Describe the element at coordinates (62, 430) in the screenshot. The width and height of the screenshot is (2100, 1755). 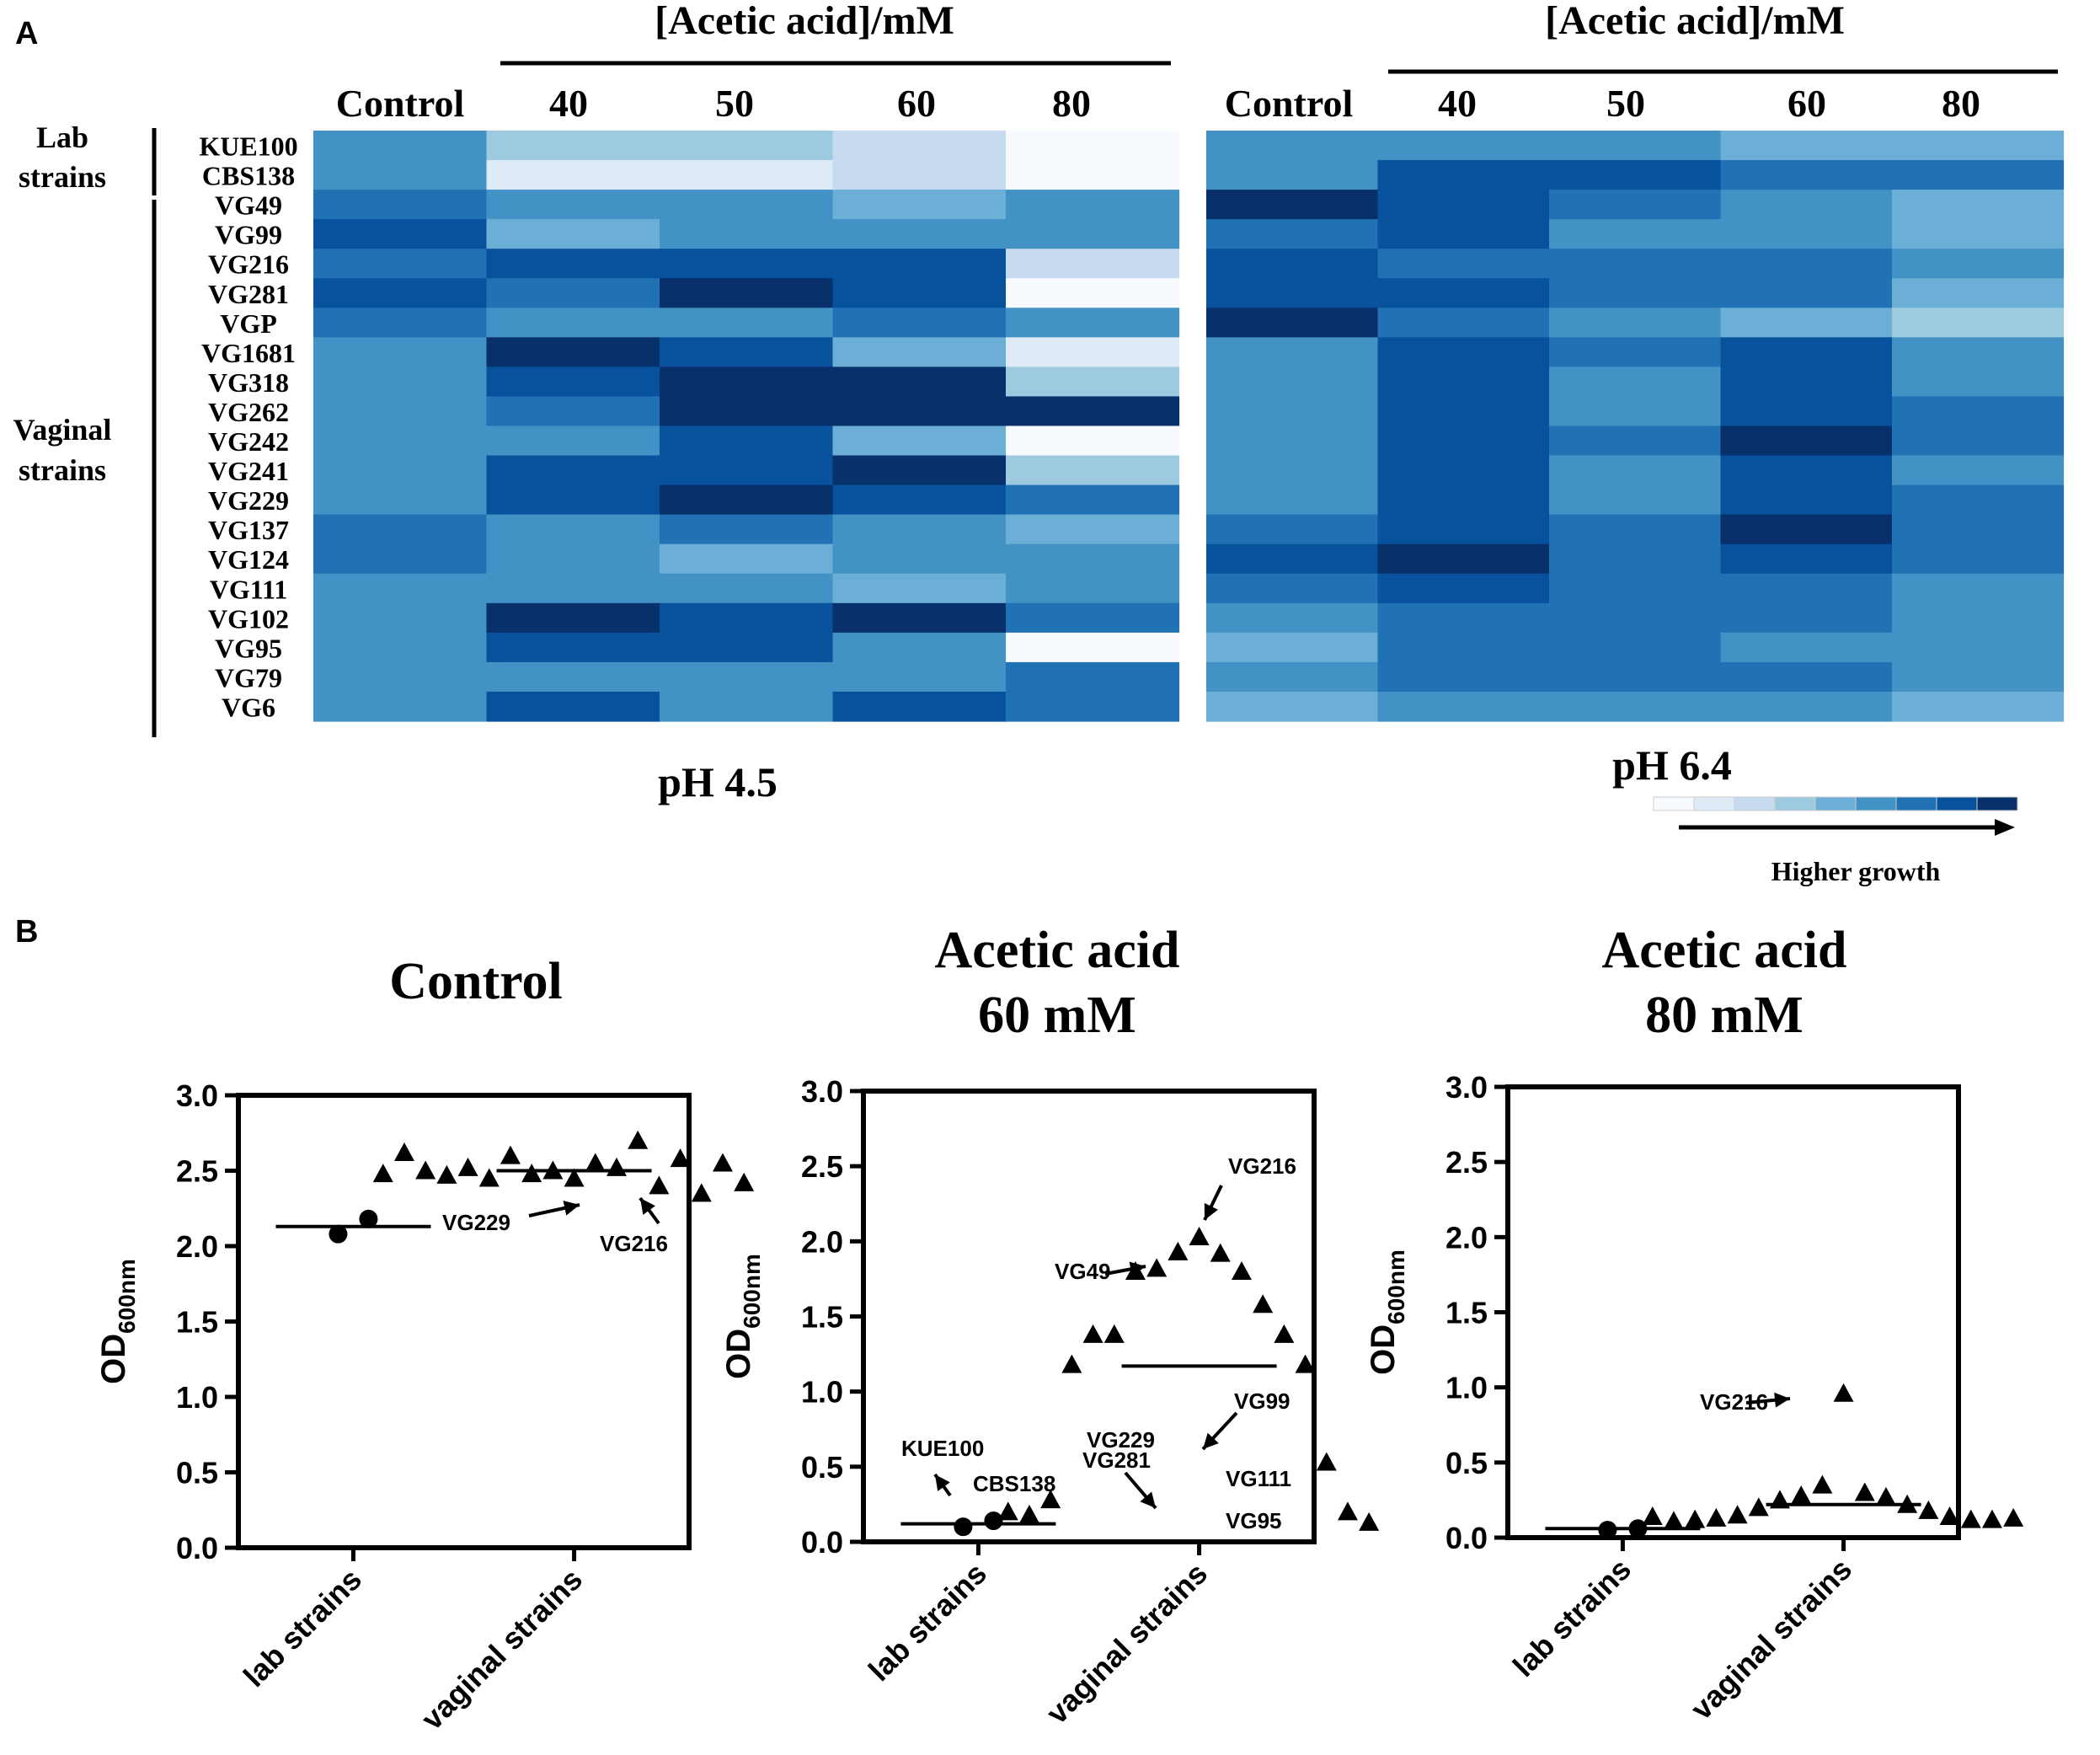
I see `group-label-vaginal-line1: Vaginal` at that location.